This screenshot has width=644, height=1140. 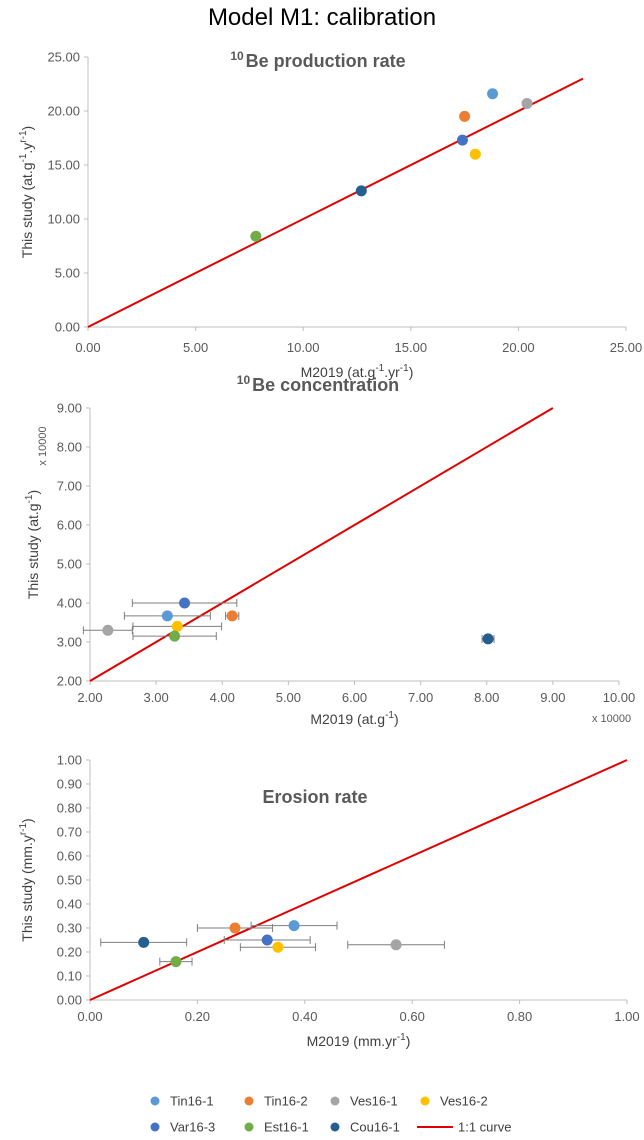 What do you see at coordinates (359, 1040) in the screenshot?
I see `x-axis-label: M2019 (mm.yr-1)` at bounding box center [359, 1040].